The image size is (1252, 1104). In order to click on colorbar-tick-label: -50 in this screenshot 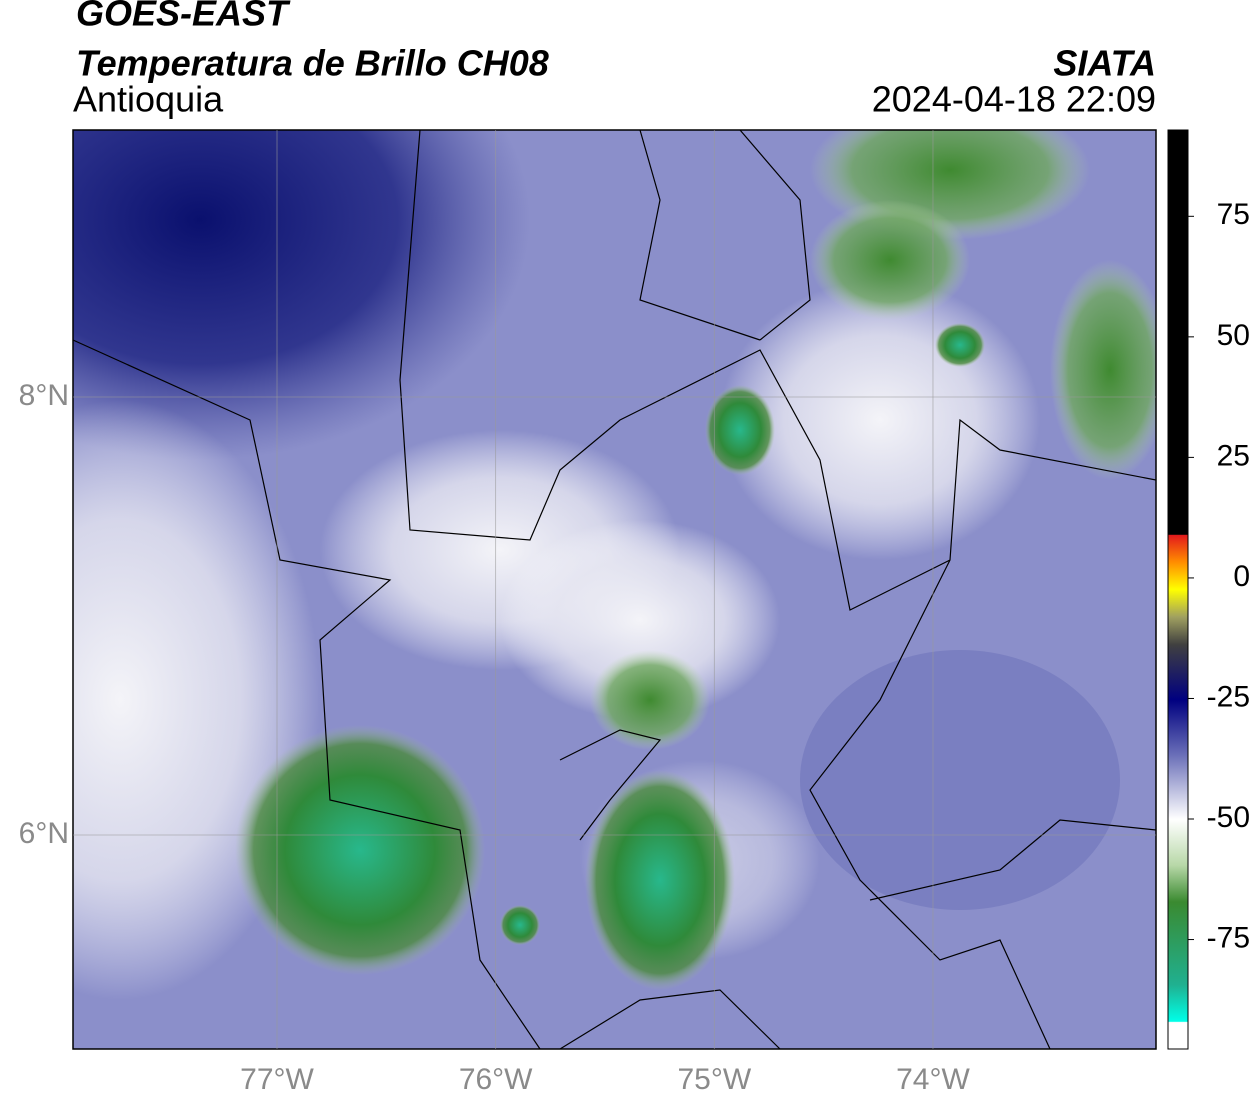, I will do `click(1228, 817)`.